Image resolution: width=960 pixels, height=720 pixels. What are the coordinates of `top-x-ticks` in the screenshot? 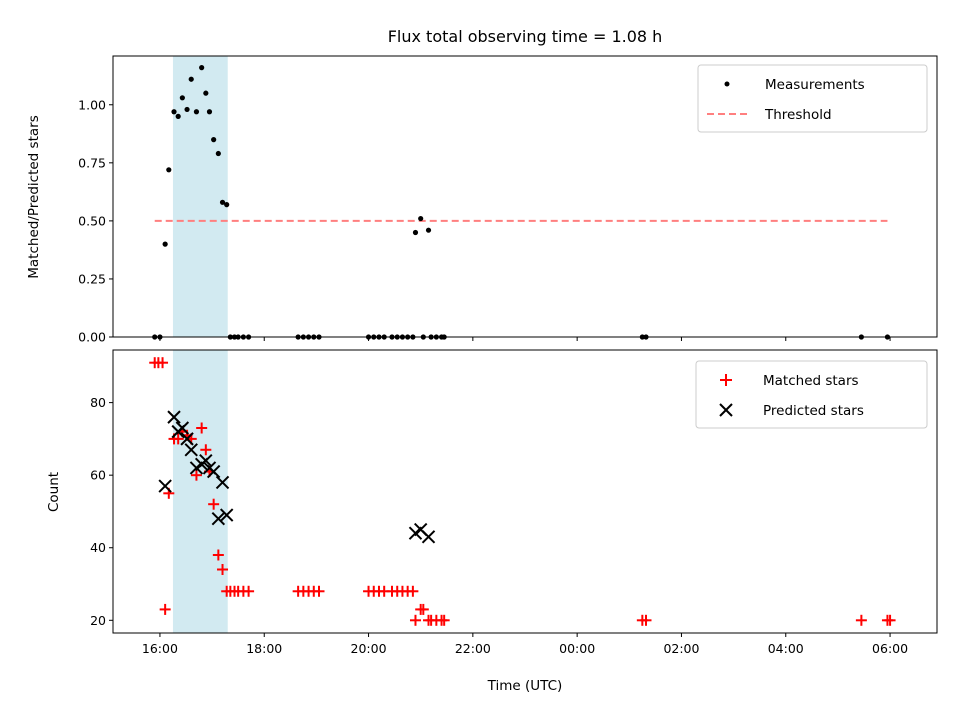 It's located at (525, 339).